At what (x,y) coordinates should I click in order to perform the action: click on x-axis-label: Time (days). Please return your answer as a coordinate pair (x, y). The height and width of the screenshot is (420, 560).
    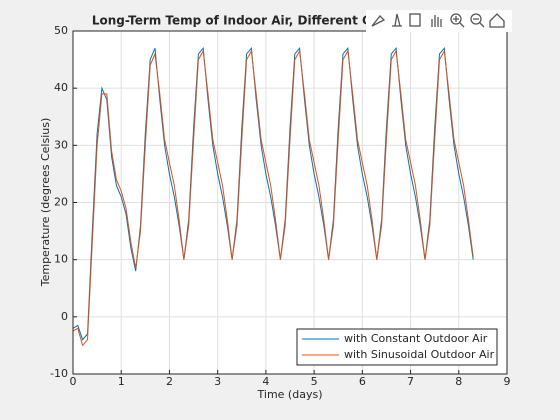
    Looking at the image, I should click on (290, 394).